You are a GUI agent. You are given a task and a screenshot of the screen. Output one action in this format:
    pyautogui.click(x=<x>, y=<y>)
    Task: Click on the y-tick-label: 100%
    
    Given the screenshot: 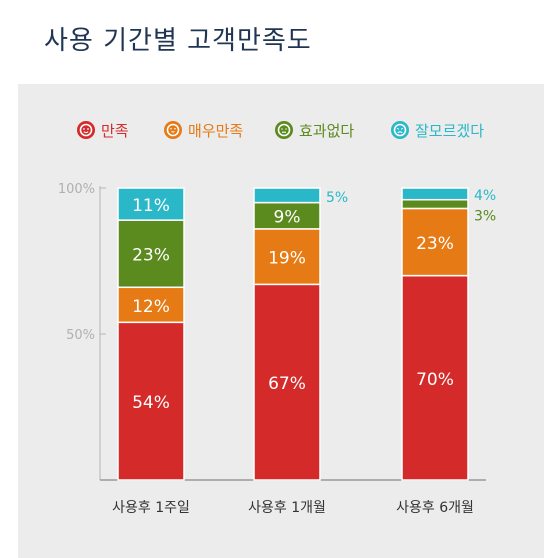 What is the action you would take?
    pyautogui.click(x=76, y=189)
    